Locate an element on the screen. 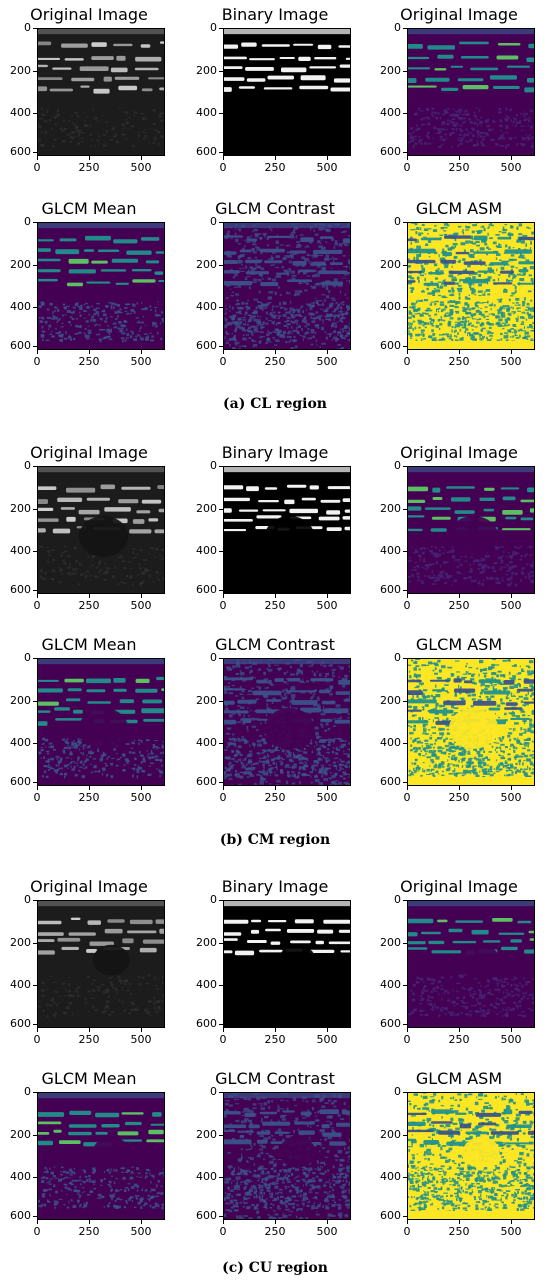 This screenshot has width=550, height=1284. panel-image is located at coordinates (471, 722).